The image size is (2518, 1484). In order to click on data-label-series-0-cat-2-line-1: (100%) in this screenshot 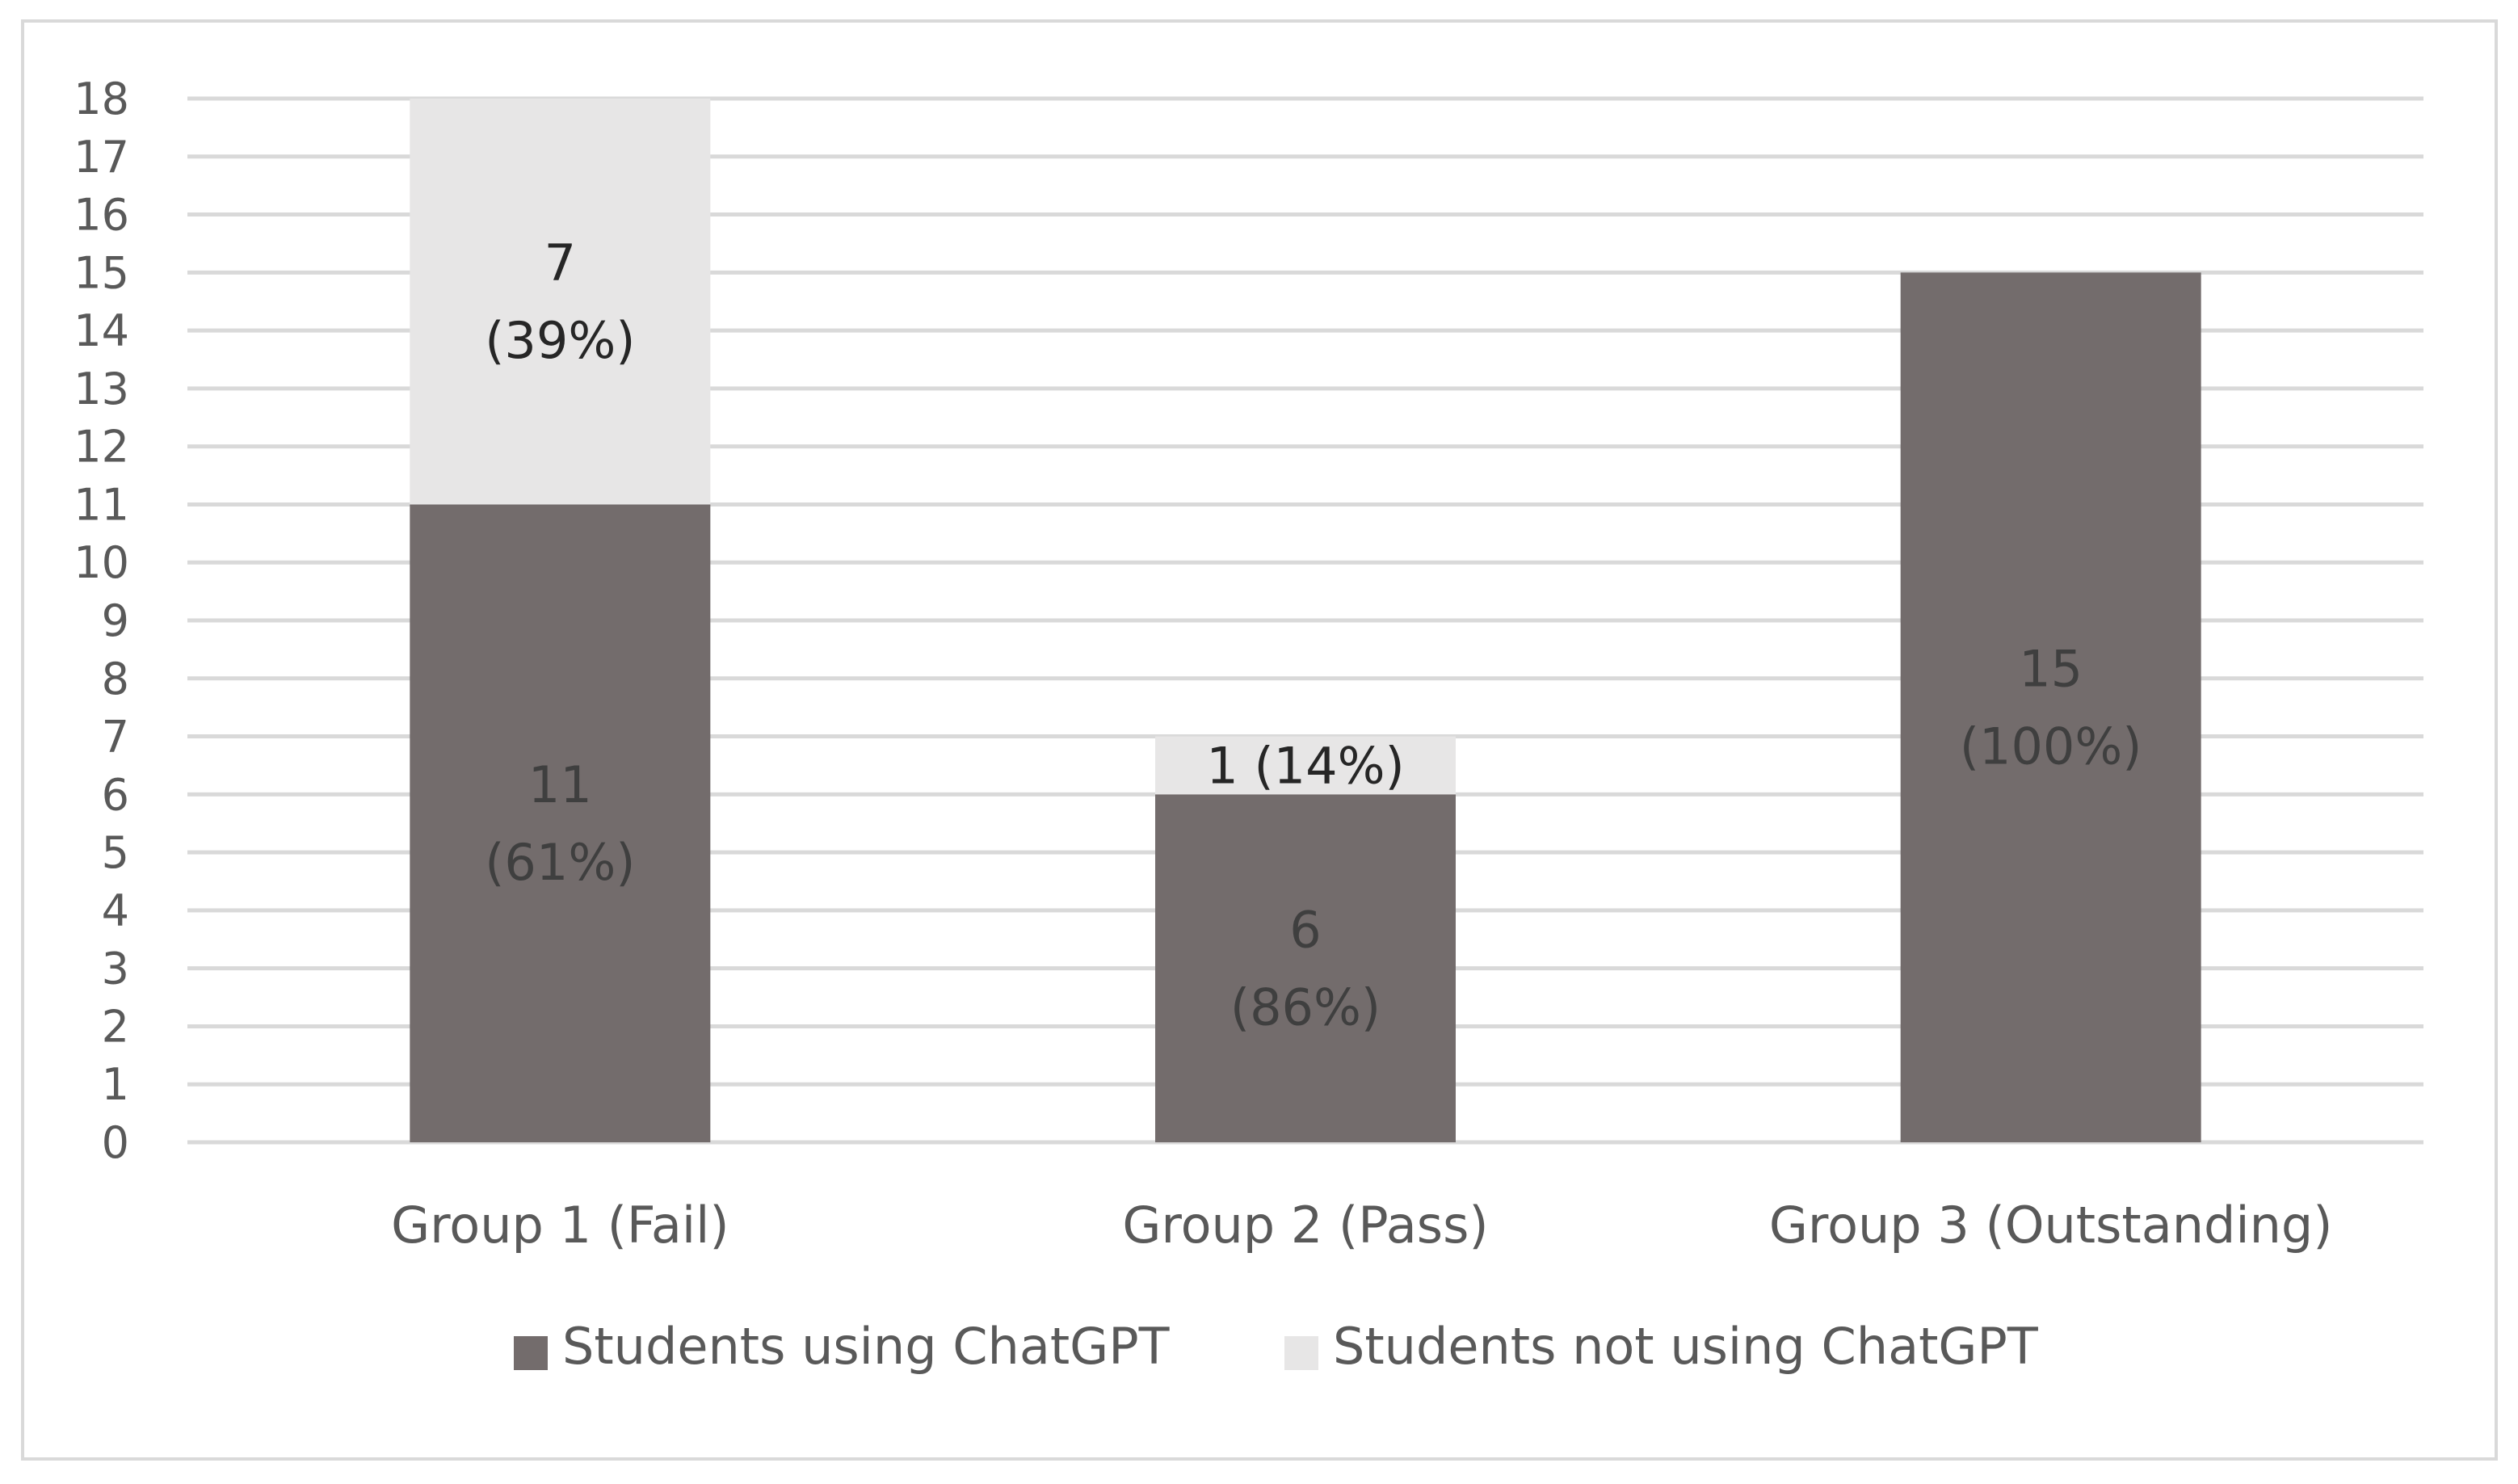, I will do `click(2051, 746)`.